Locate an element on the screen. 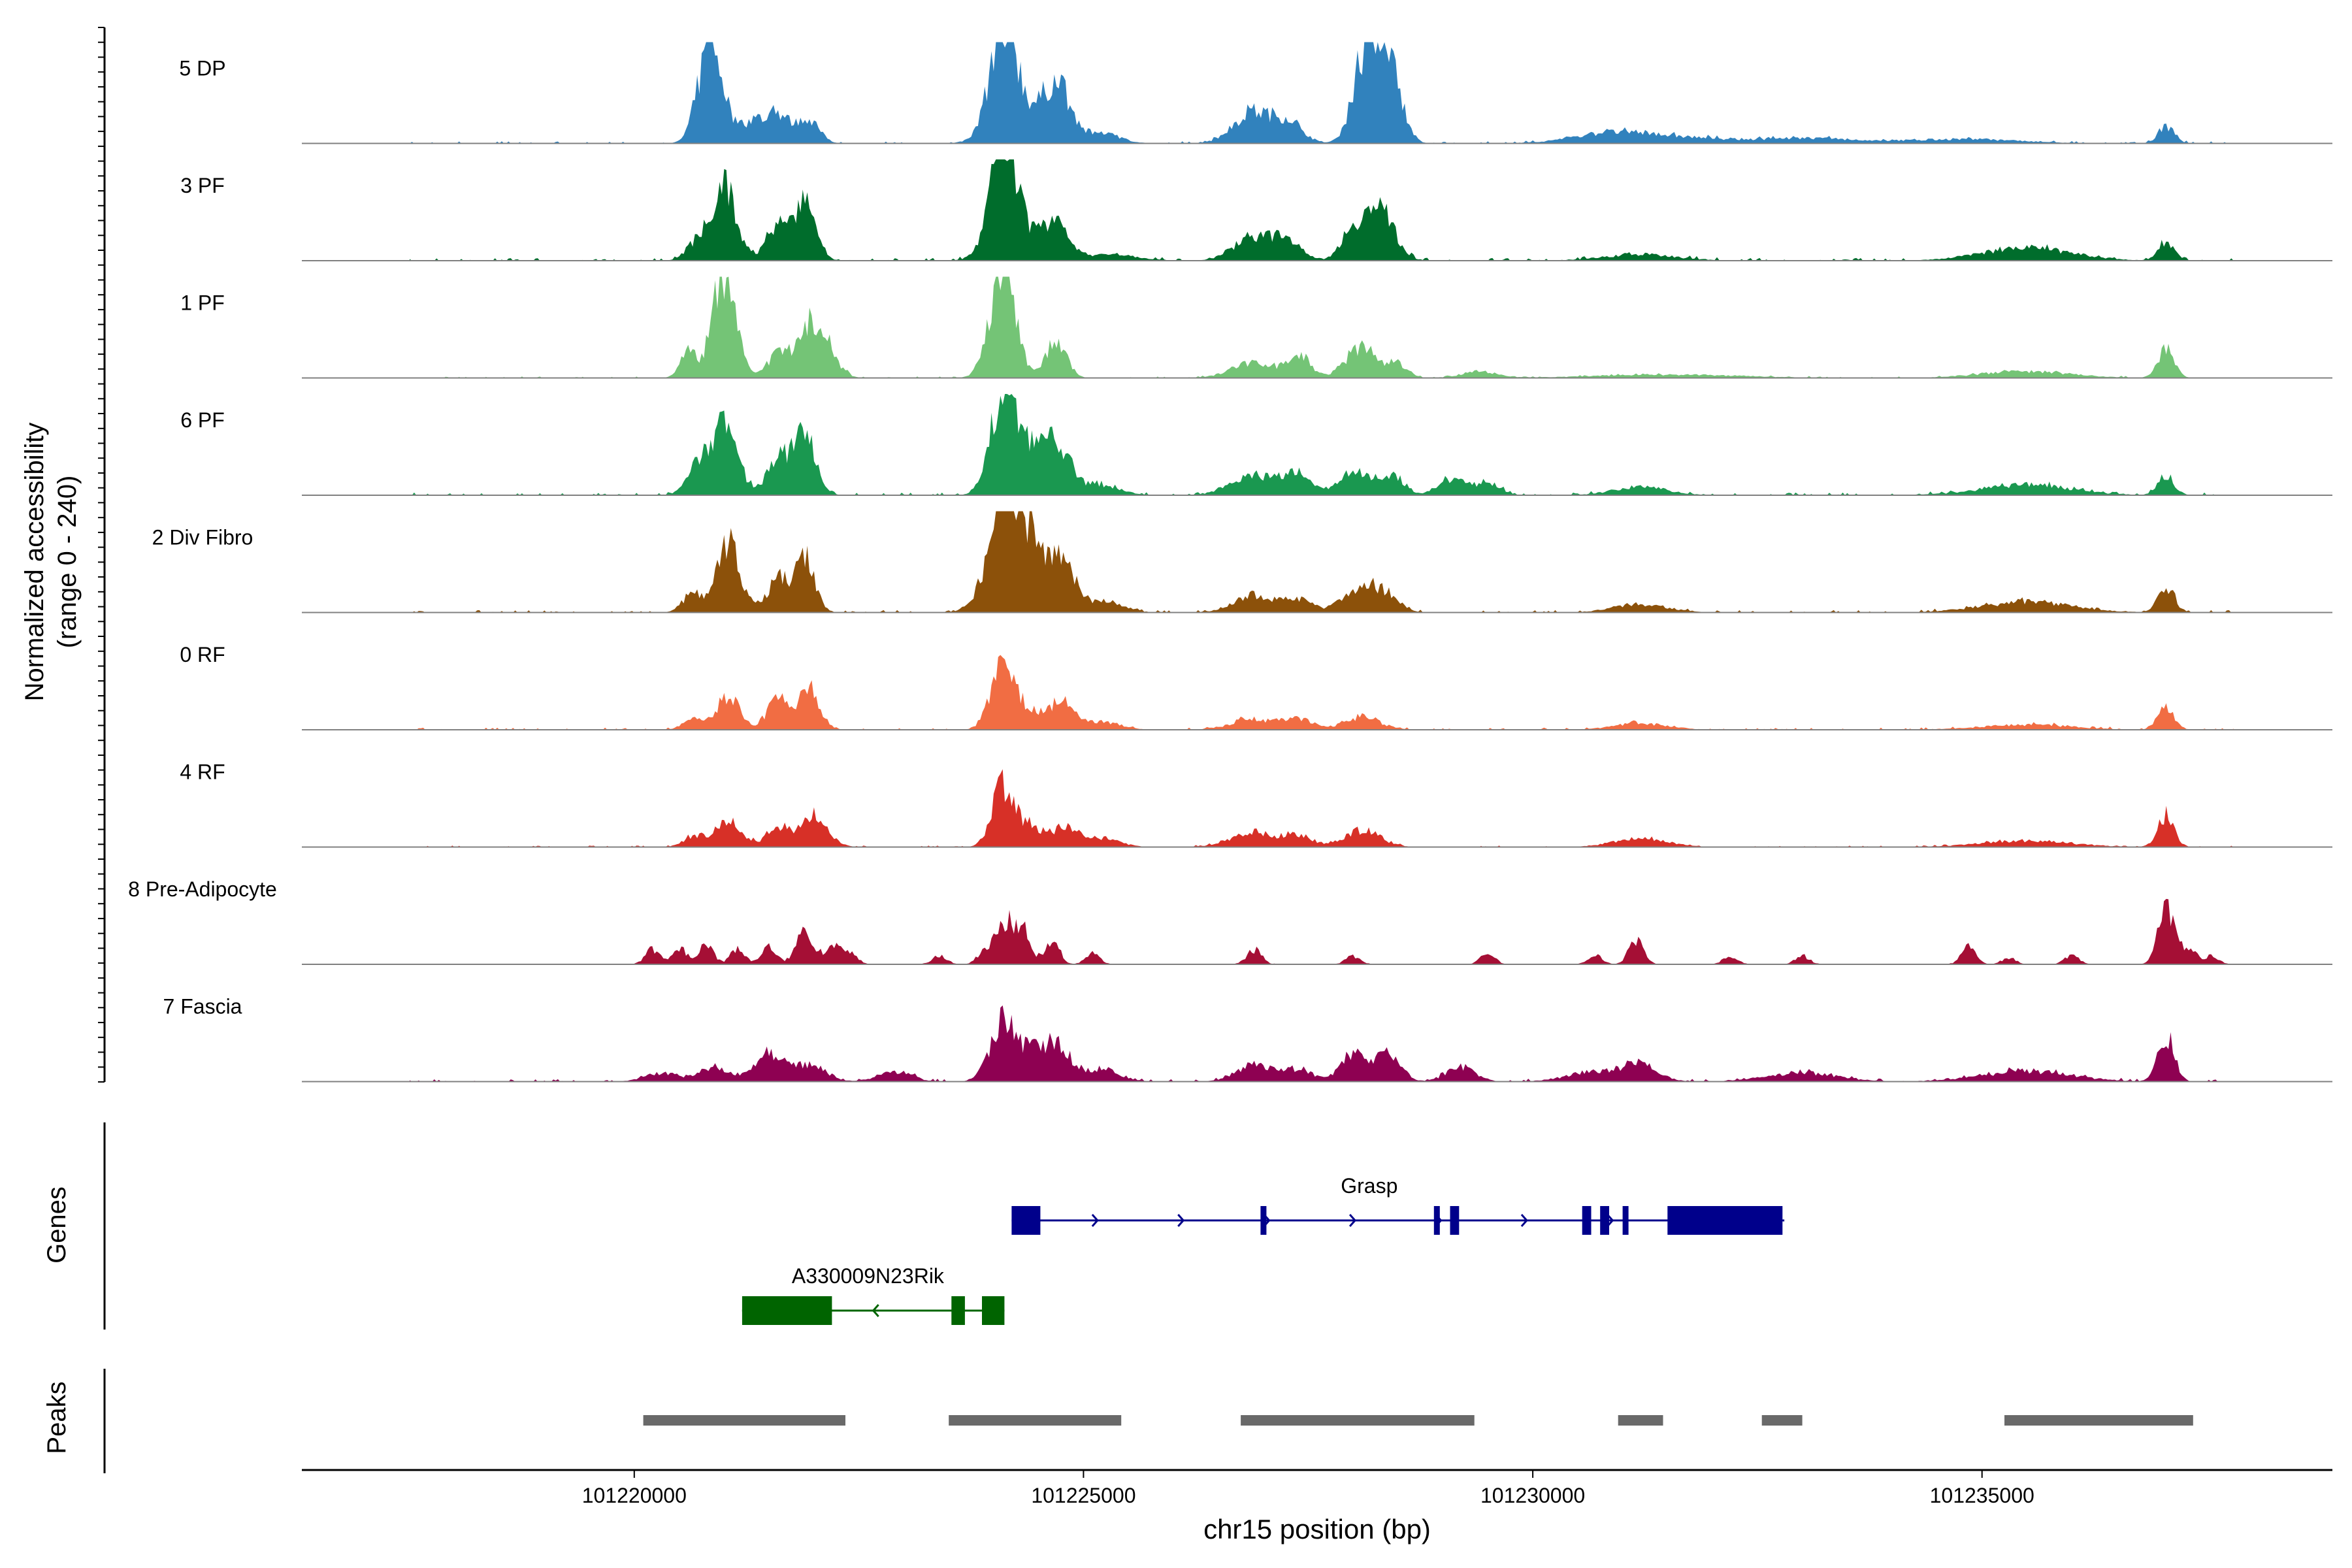 This screenshot has height=1568, width=2352. track-3-pf: 3 PF is located at coordinates (1256, 210).